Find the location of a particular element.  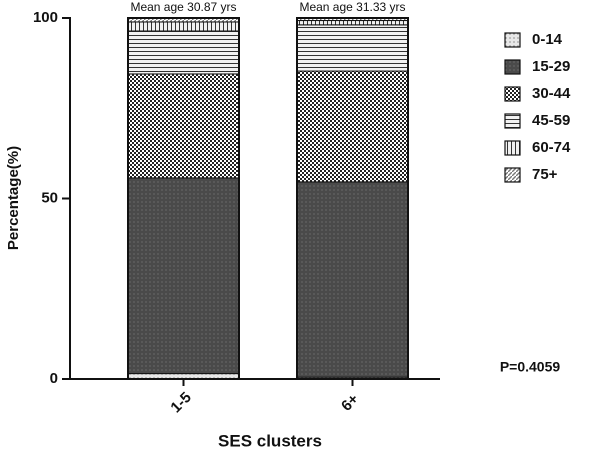

legend-label: 60-74 is located at coordinates (551, 147).